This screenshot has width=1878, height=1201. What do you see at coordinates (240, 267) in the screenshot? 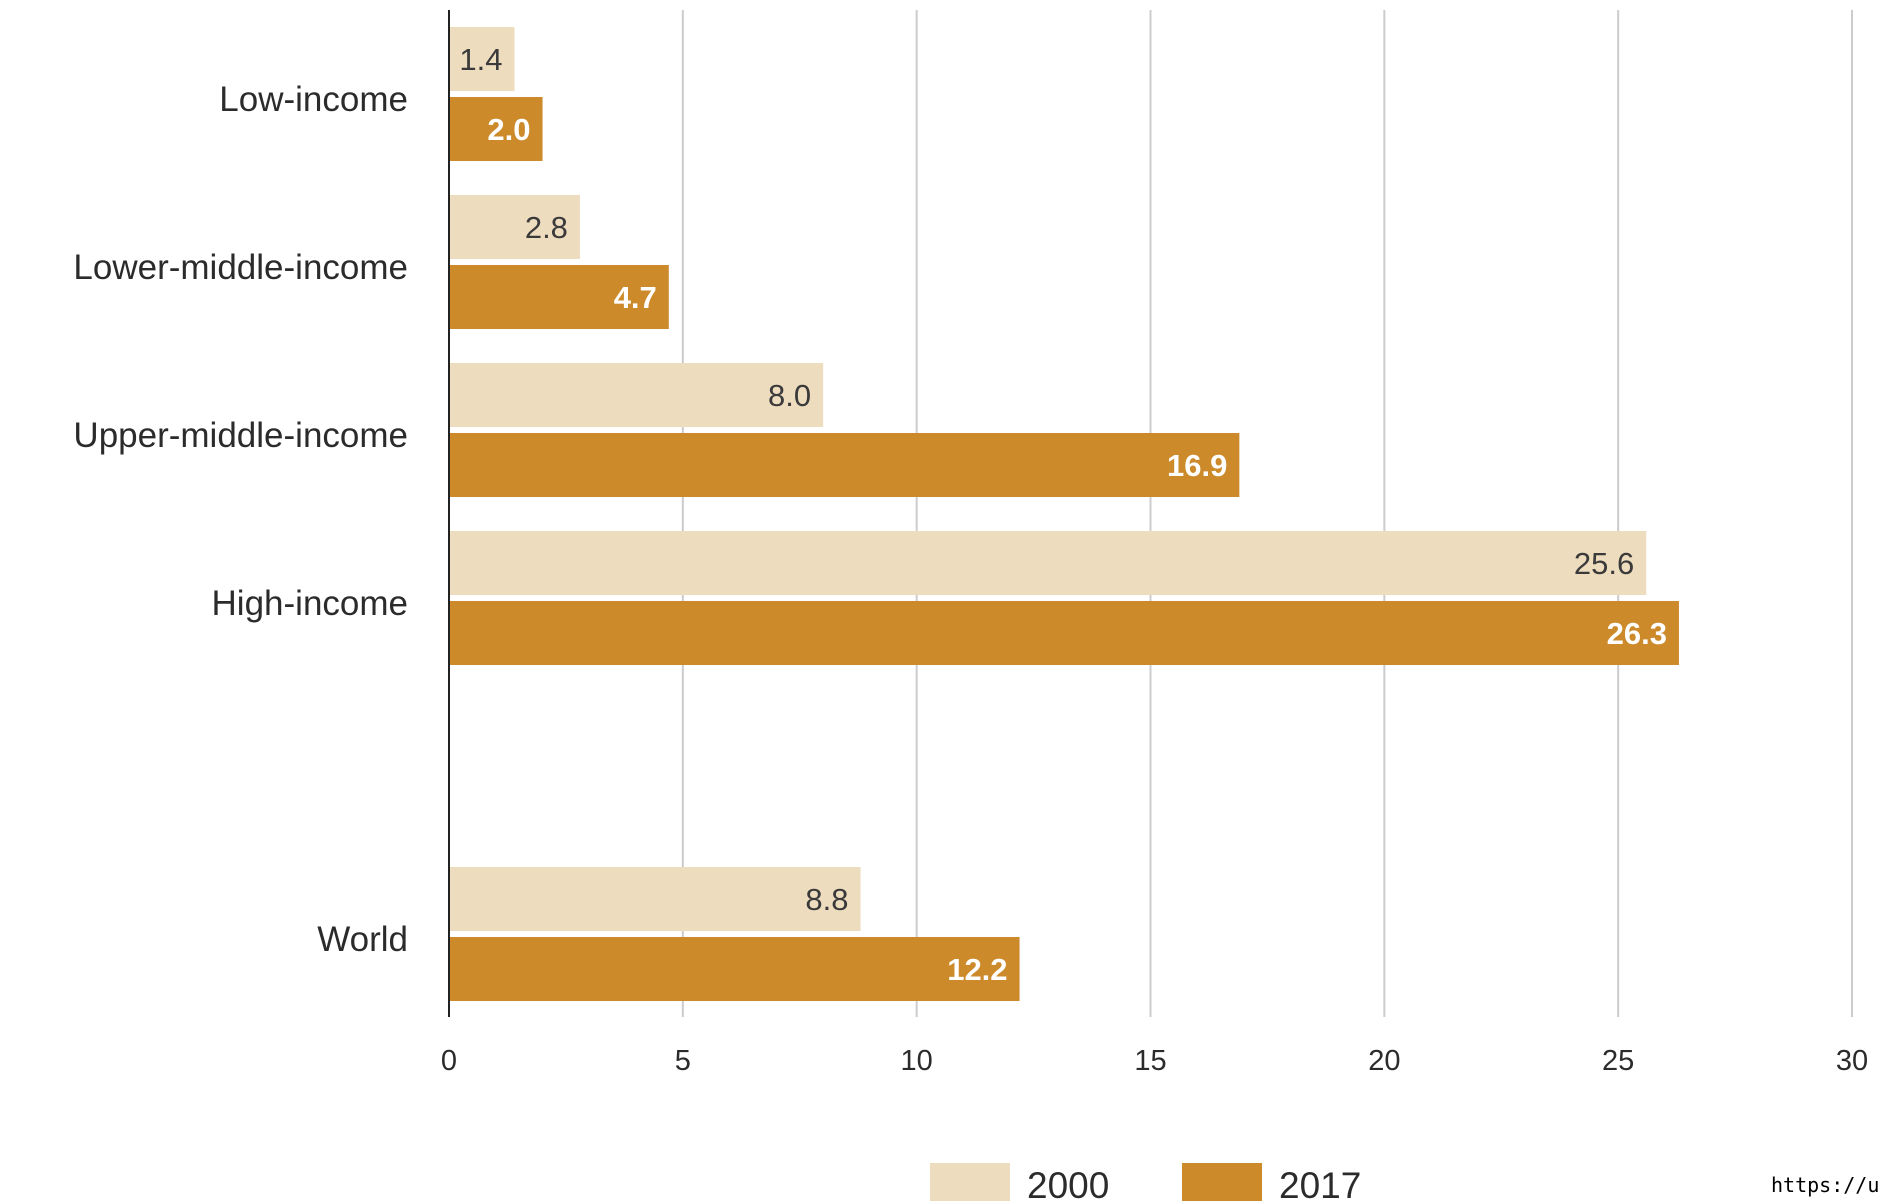
I see `category-label: Lower-middle-income` at bounding box center [240, 267].